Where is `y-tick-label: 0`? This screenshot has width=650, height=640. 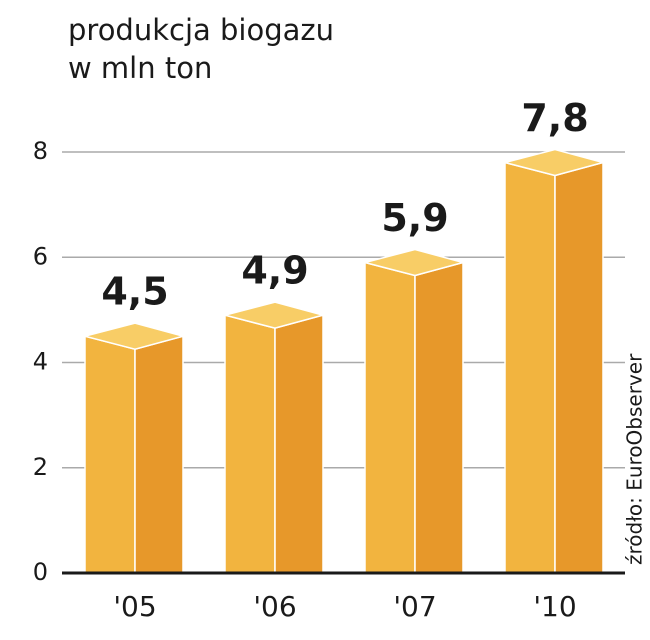
y-tick-label: 0 is located at coordinates (40, 572).